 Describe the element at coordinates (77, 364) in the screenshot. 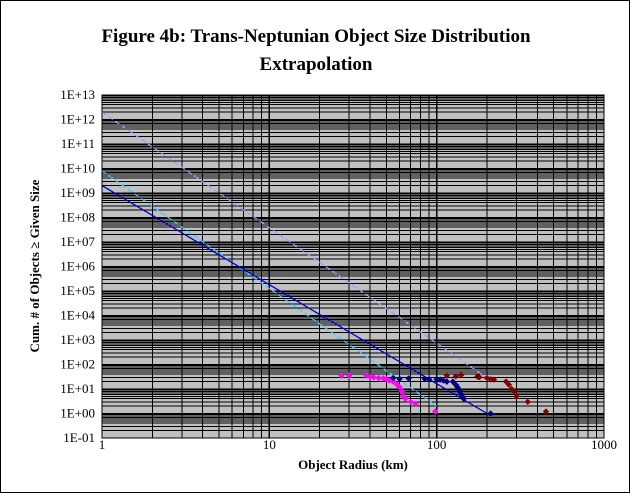

I see `y-tick-label: 1E+02` at that location.